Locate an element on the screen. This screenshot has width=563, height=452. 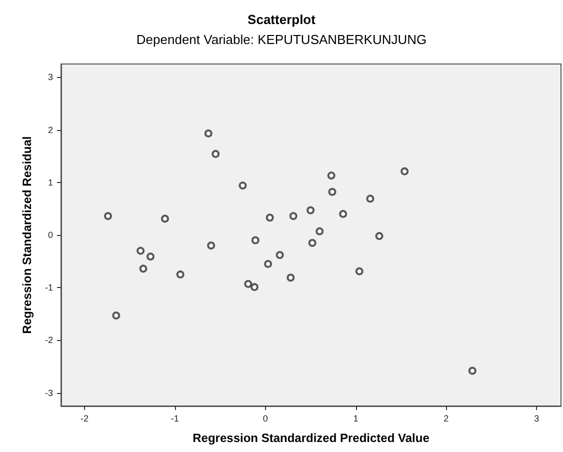
x-tick-label: 3 is located at coordinates (537, 419).